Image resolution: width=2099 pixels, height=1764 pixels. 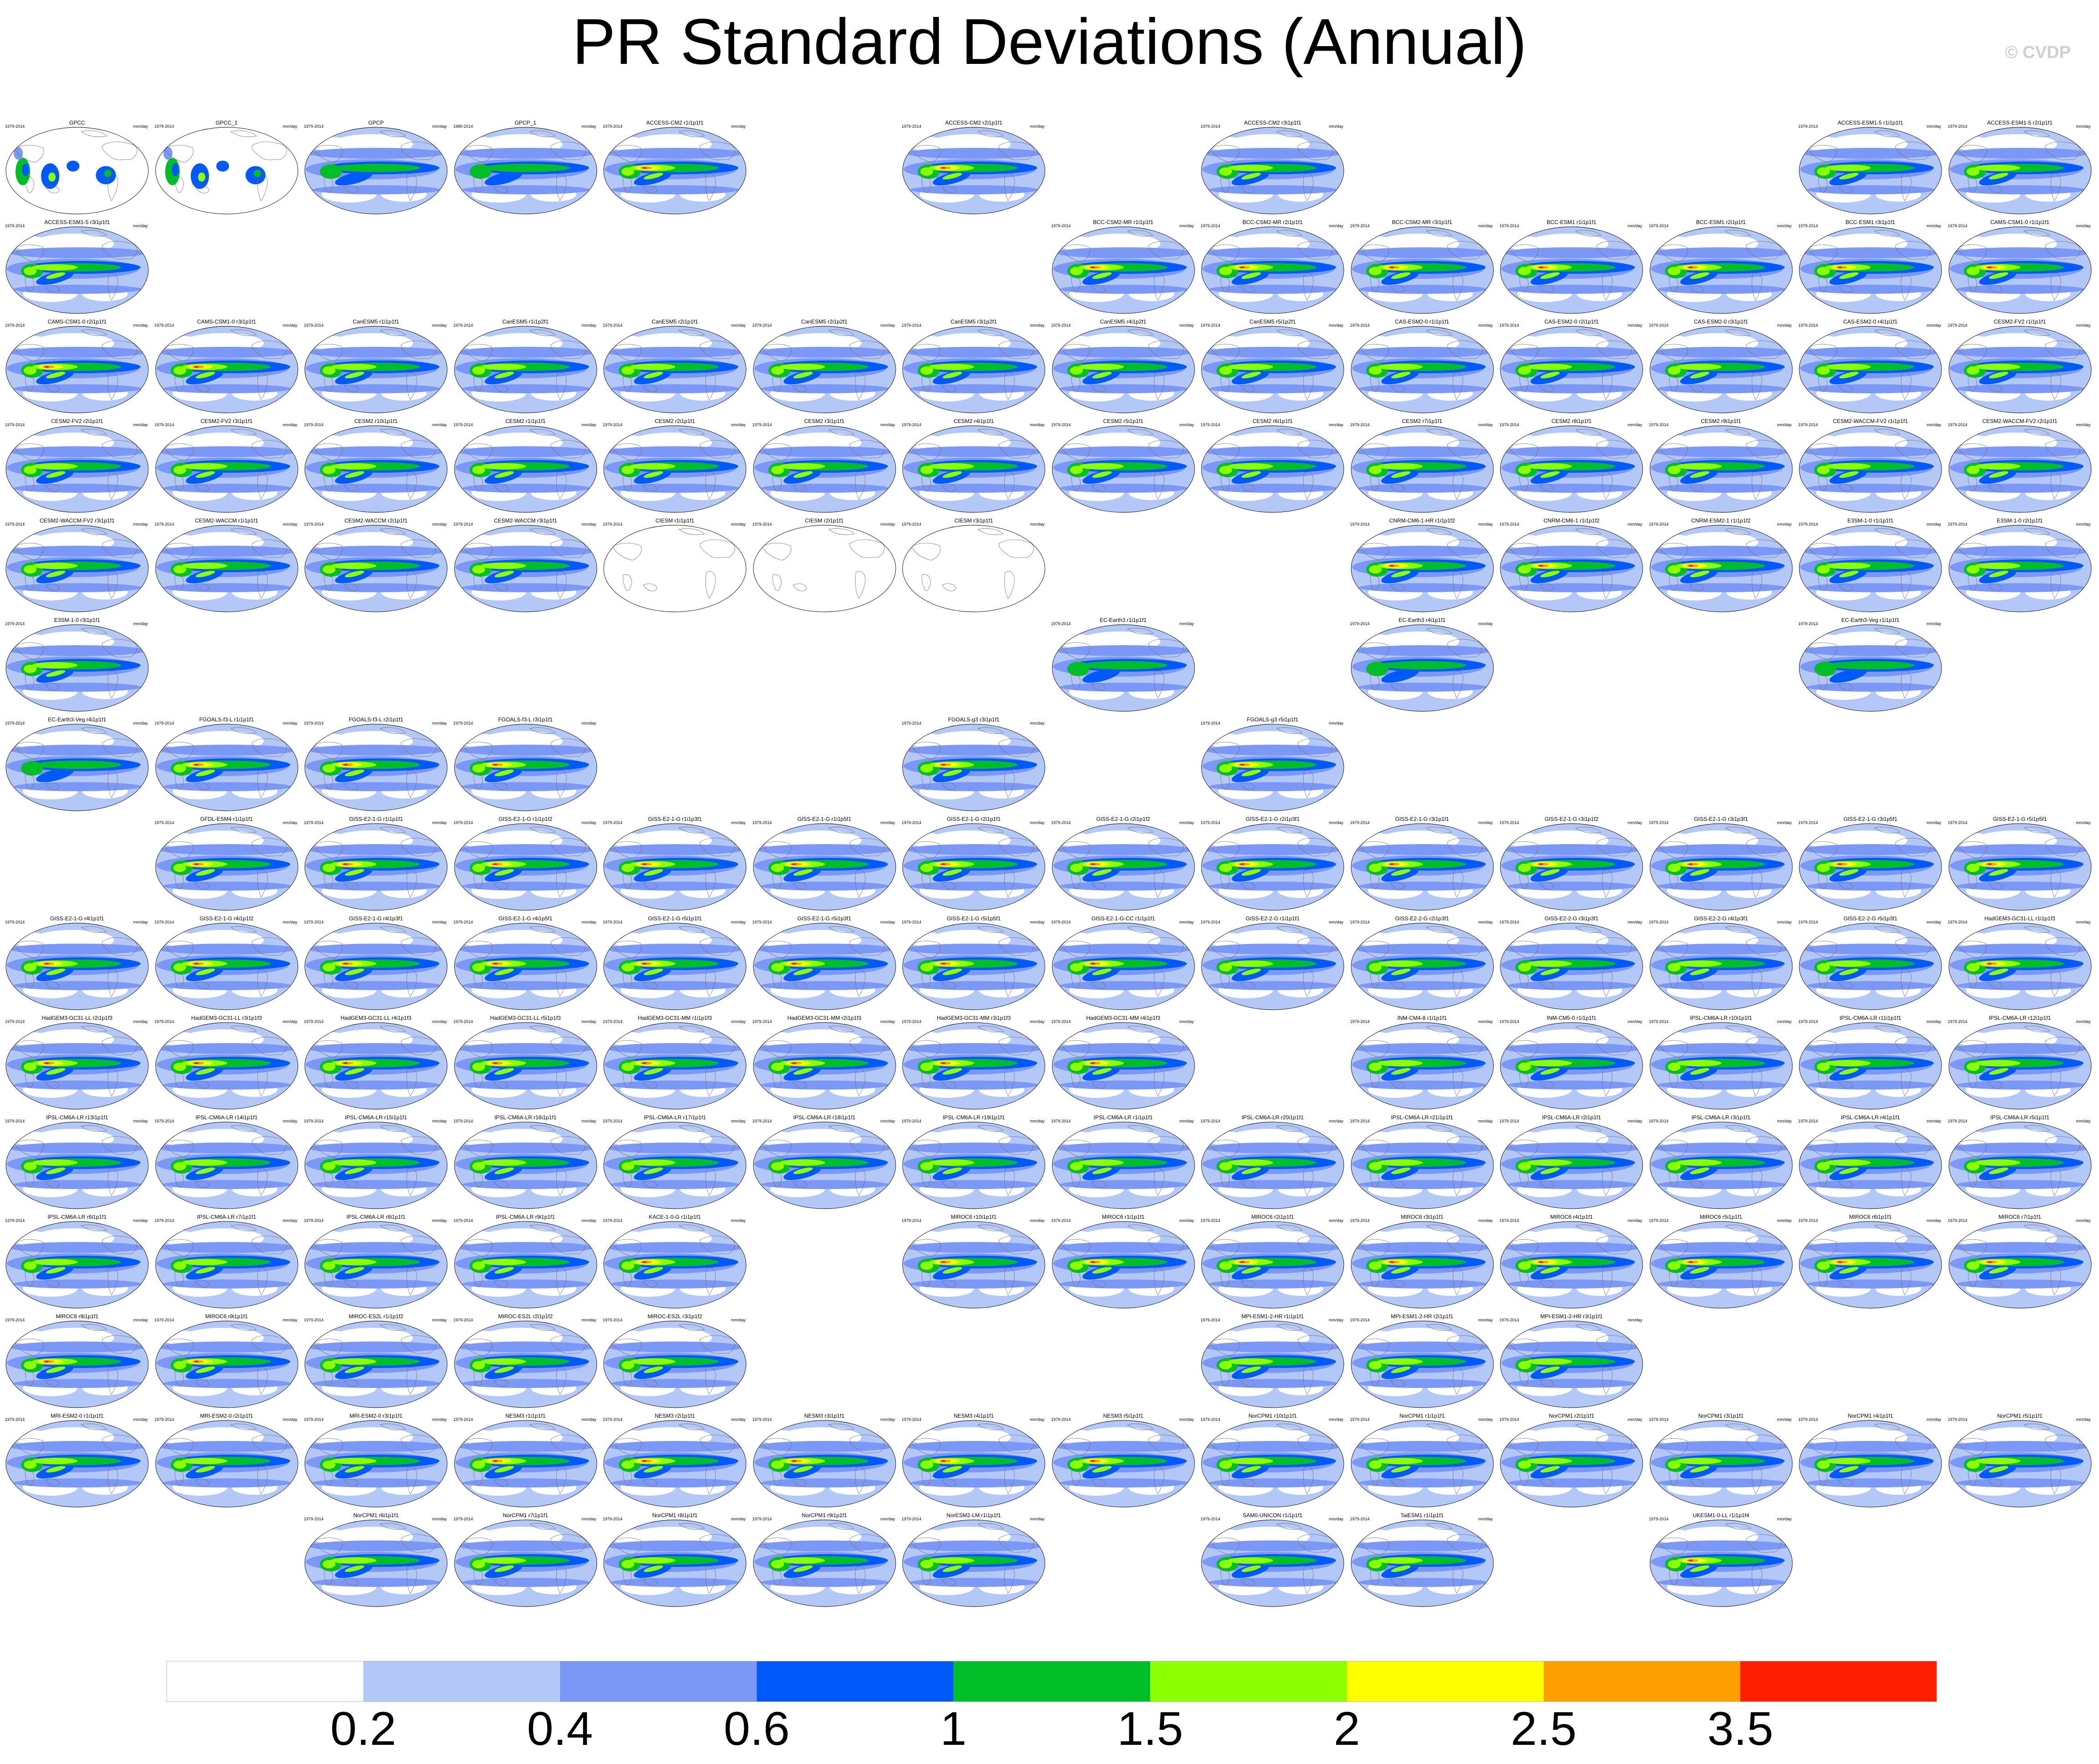 What do you see at coordinates (1273, 1515) in the screenshot?
I see `panel-title: SAM0-UNICON r1i1p1f1` at bounding box center [1273, 1515].